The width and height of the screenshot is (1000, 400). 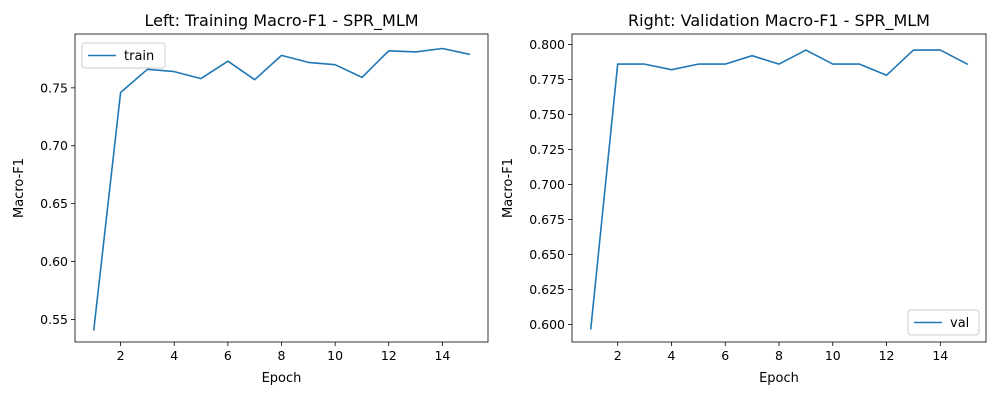 What do you see at coordinates (547, 254) in the screenshot?
I see `right-y-tick-label: 0.650` at bounding box center [547, 254].